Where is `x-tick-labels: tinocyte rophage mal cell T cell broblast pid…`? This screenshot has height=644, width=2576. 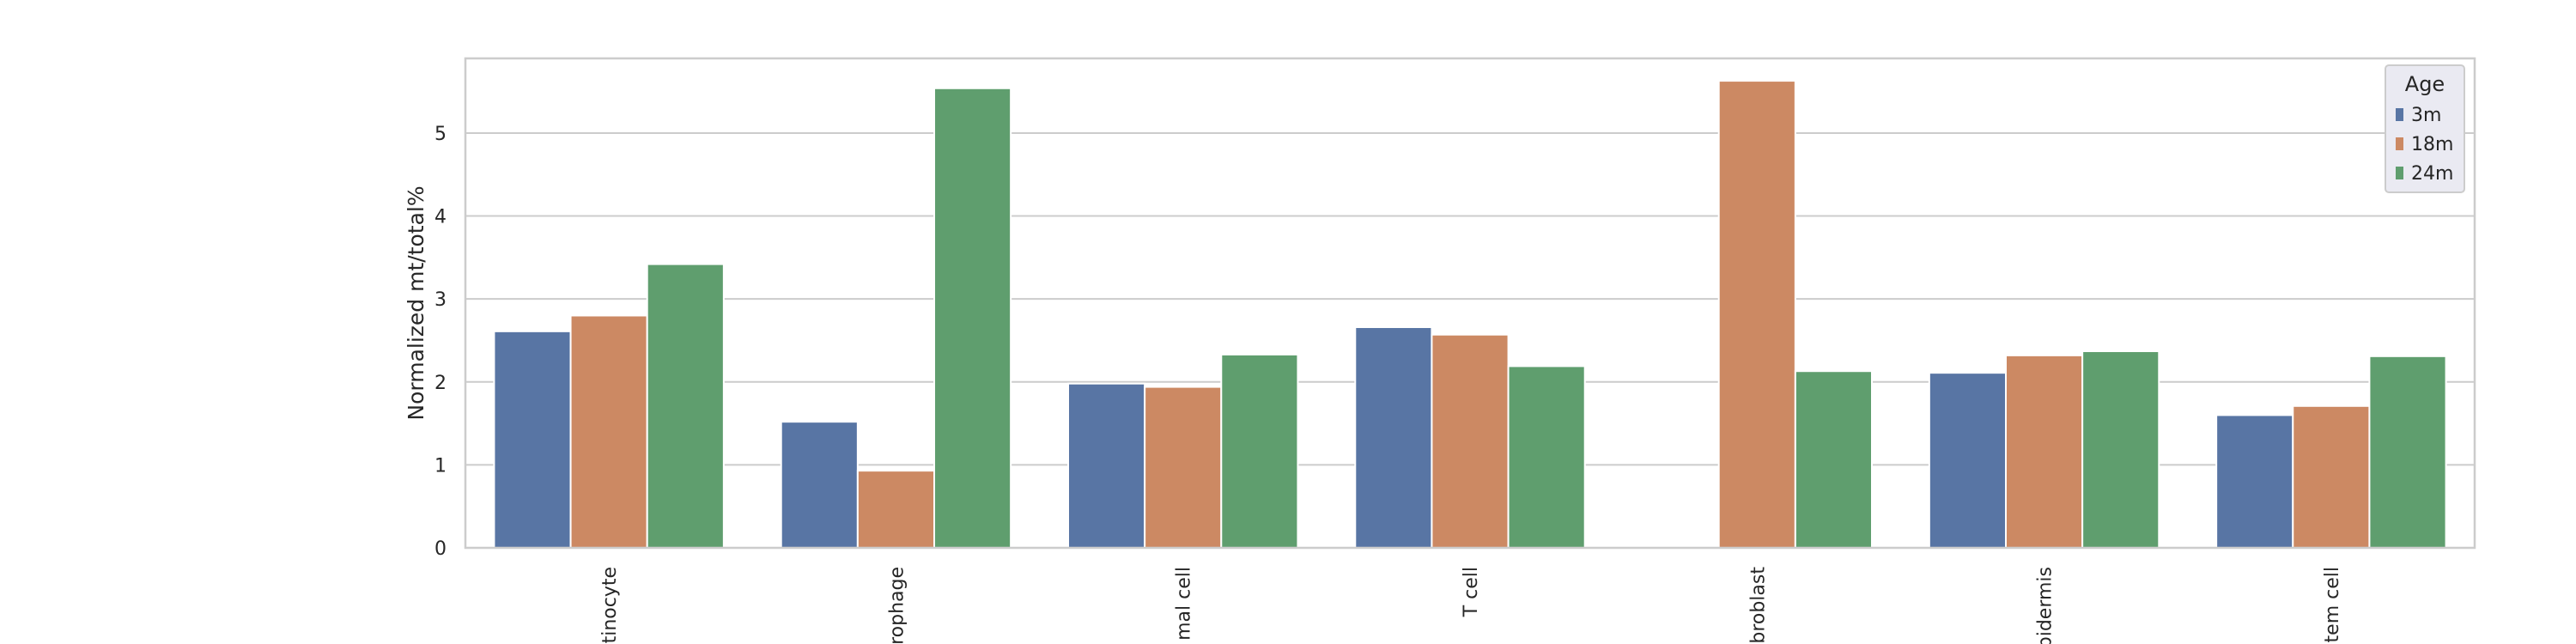 x-tick-labels: tinocyte rophage mal cell T cell broblast pid… is located at coordinates (1471, 605).